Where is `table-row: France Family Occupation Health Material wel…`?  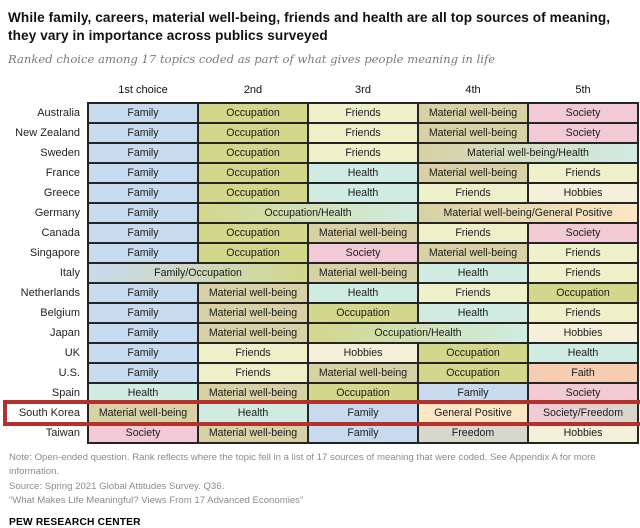
table-row: France Family Occupation Health Material wel… is located at coordinates (323, 172).